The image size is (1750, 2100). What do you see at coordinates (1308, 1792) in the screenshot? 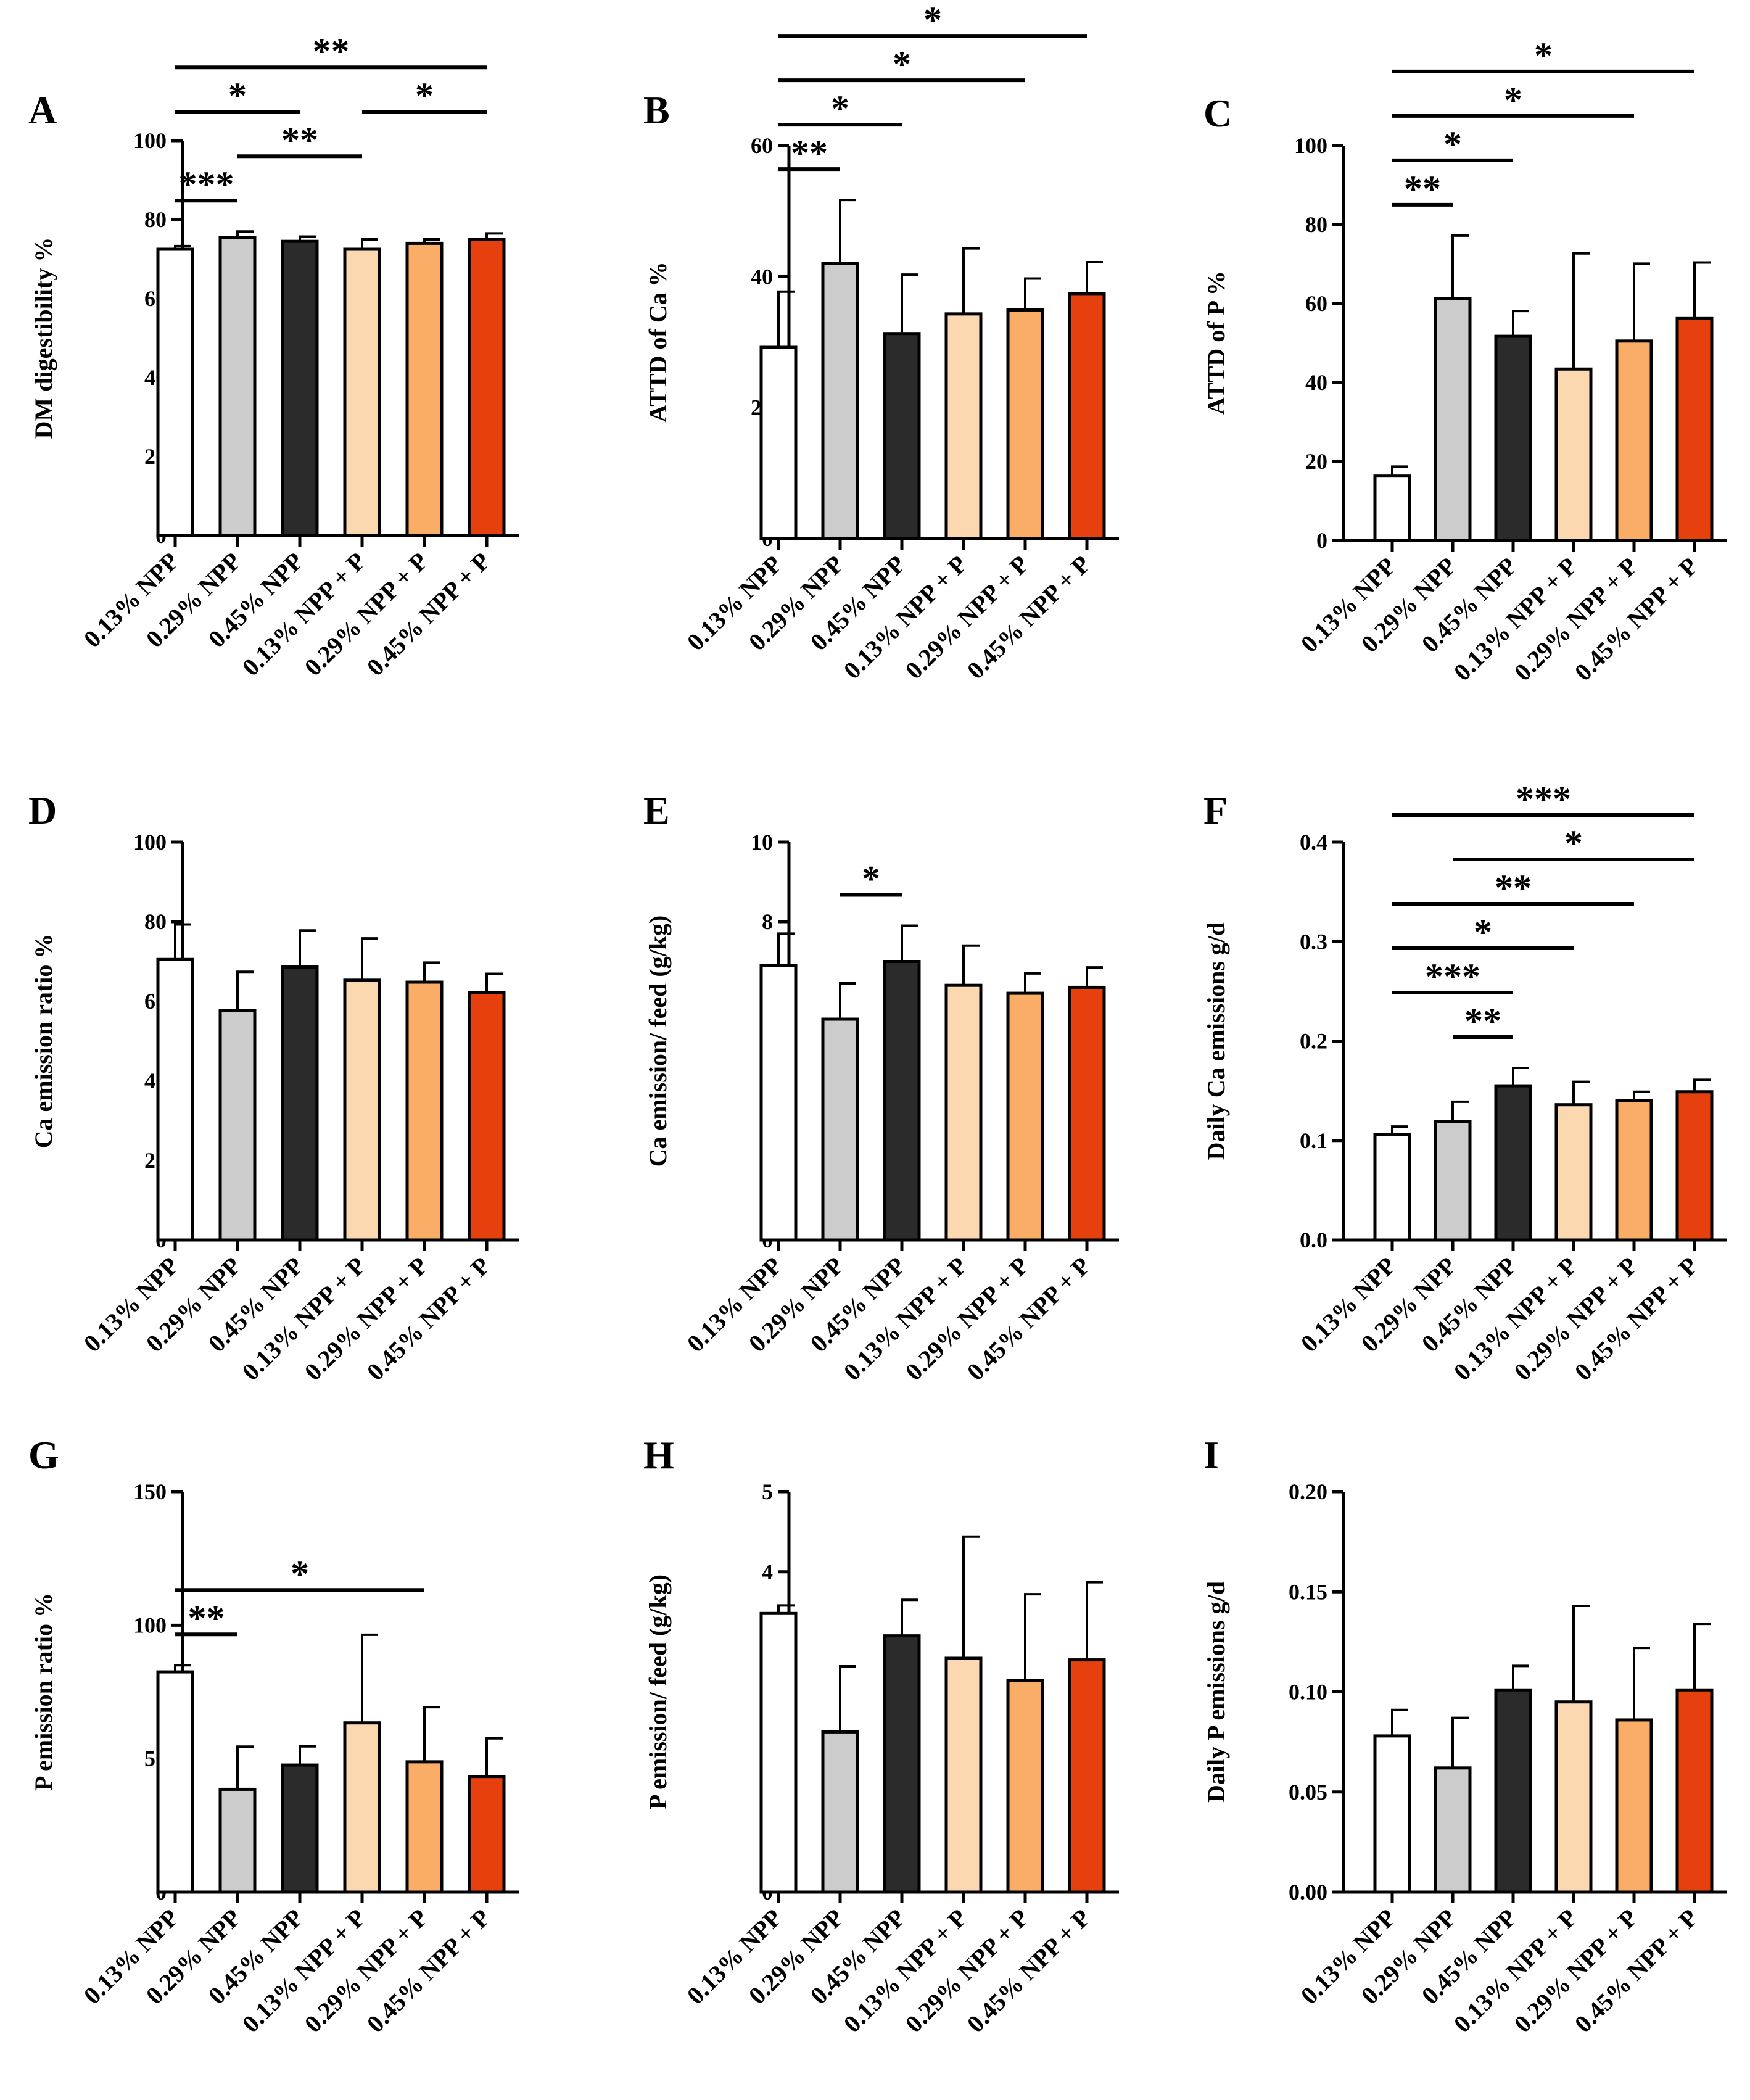
I see `y-tick-label: 0.05` at bounding box center [1308, 1792].